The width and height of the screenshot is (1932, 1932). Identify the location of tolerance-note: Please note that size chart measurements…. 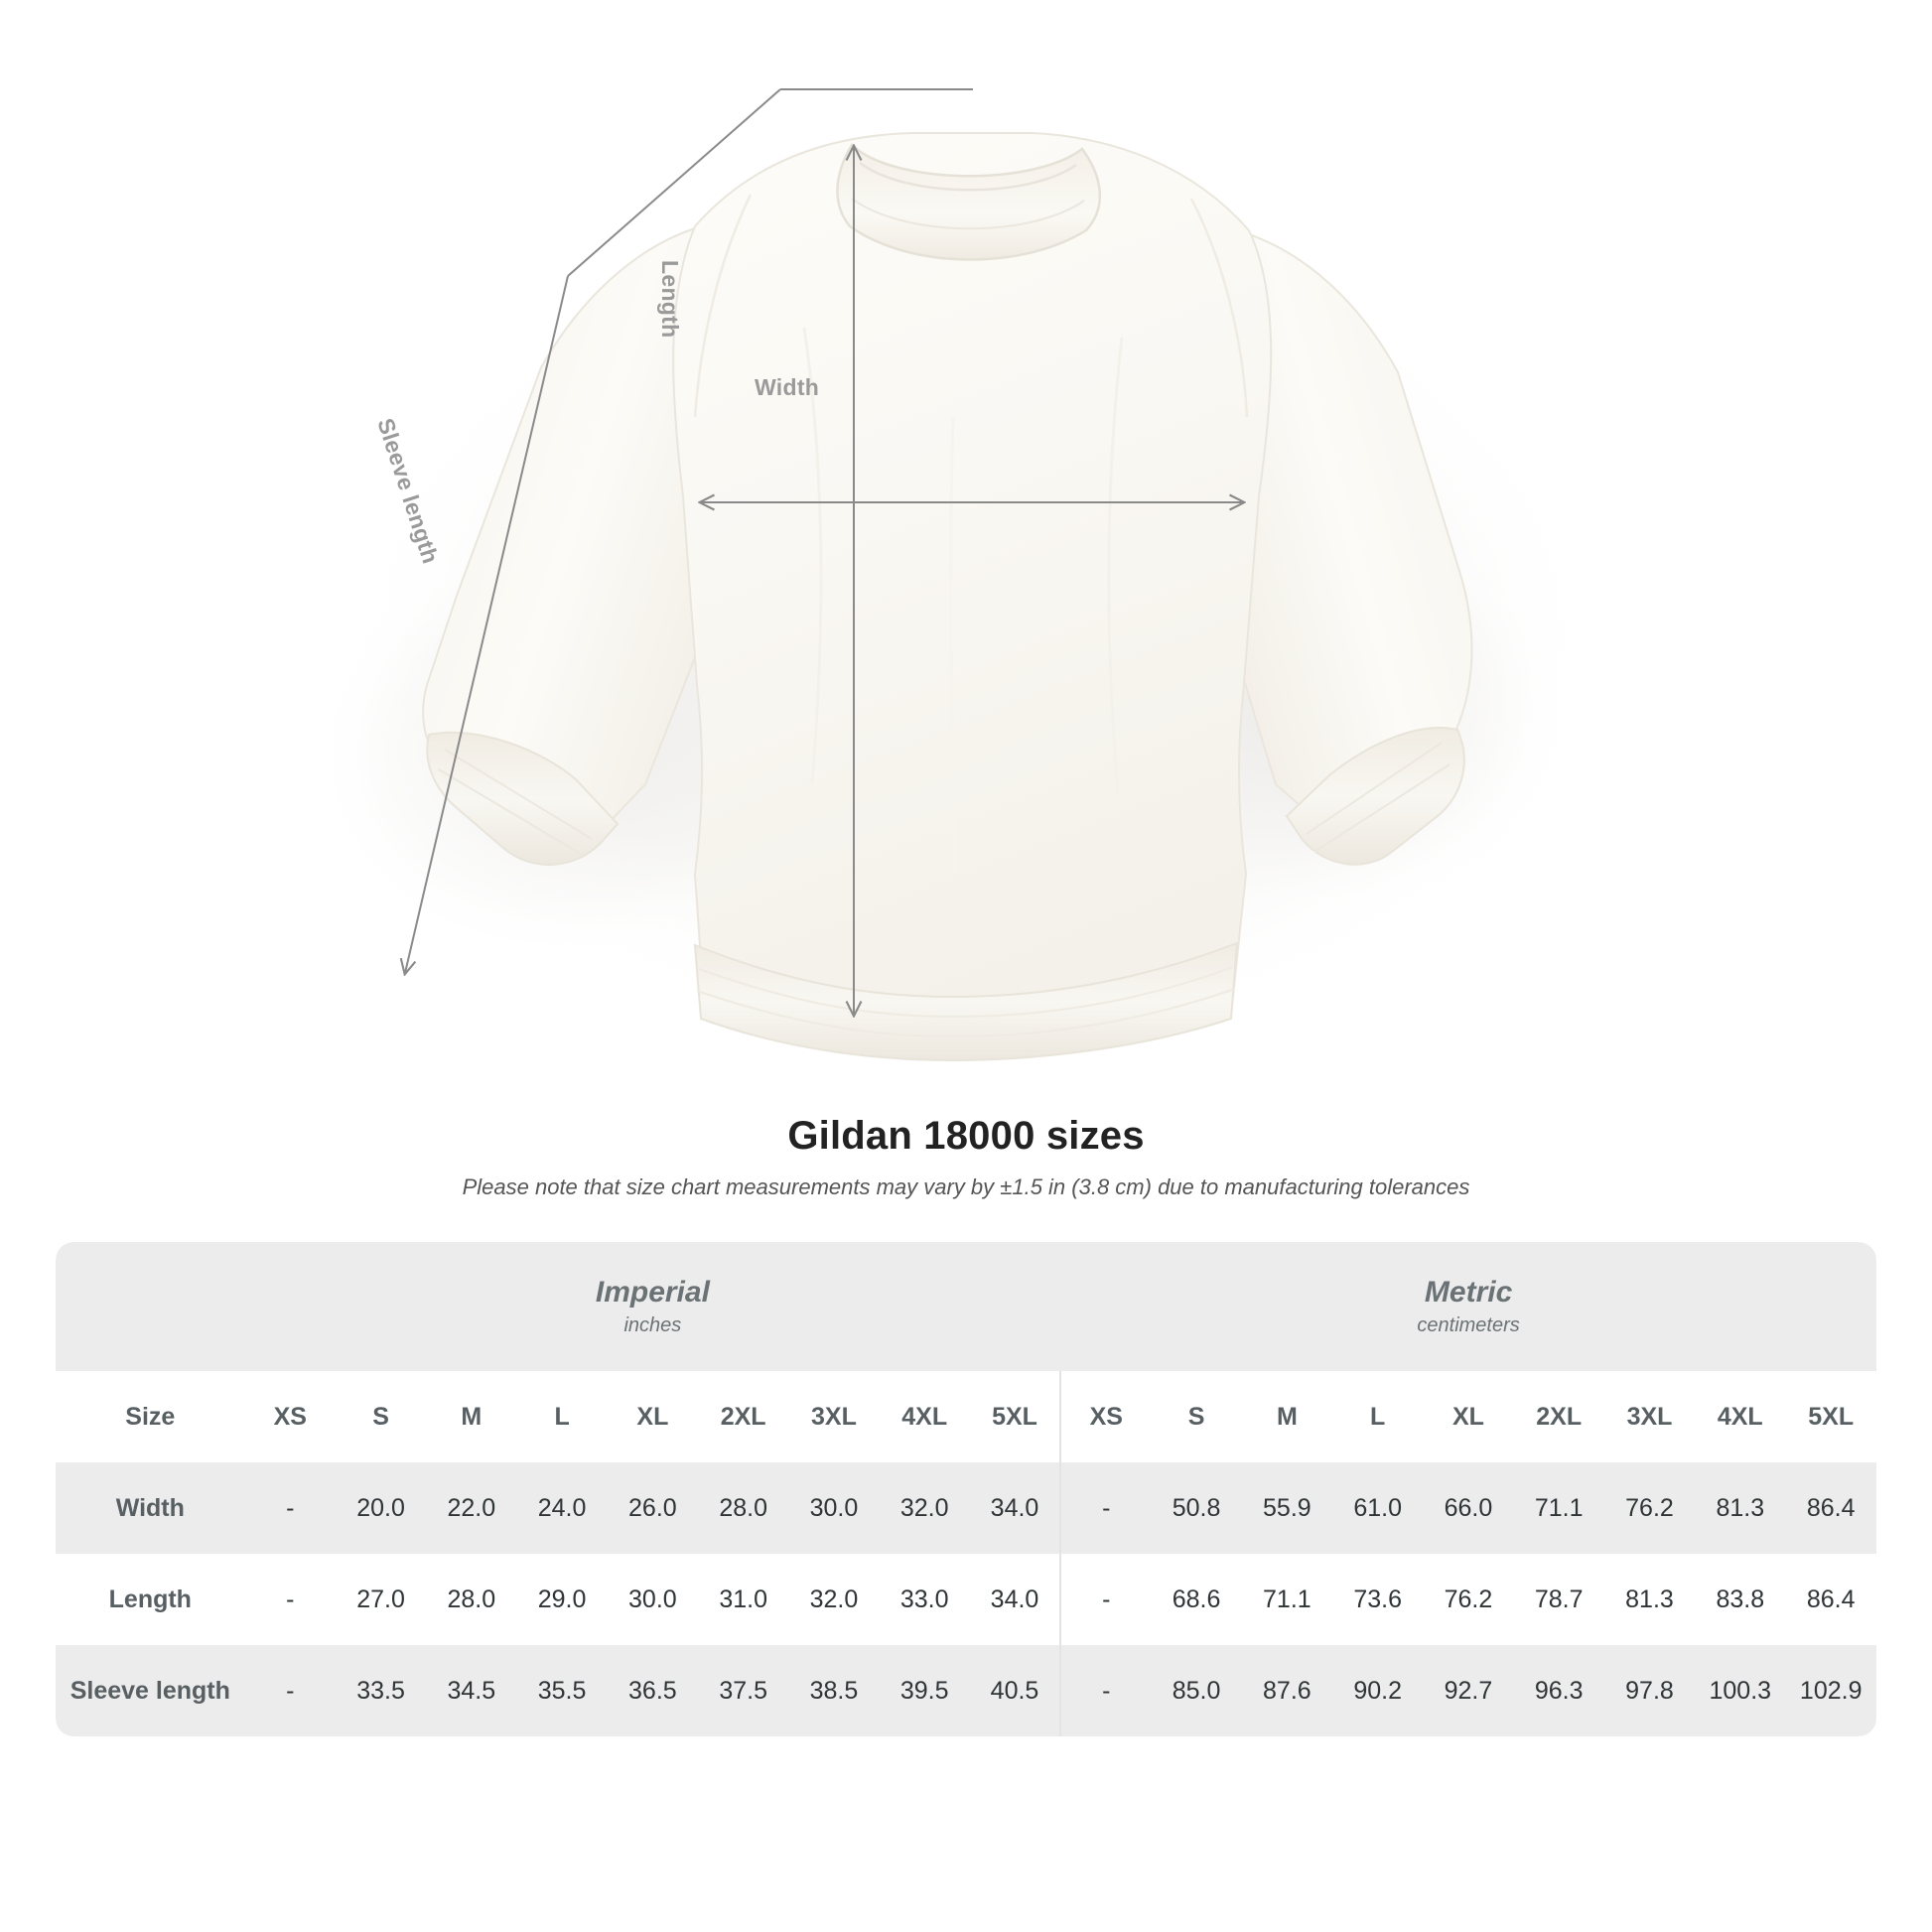
(966, 1186).